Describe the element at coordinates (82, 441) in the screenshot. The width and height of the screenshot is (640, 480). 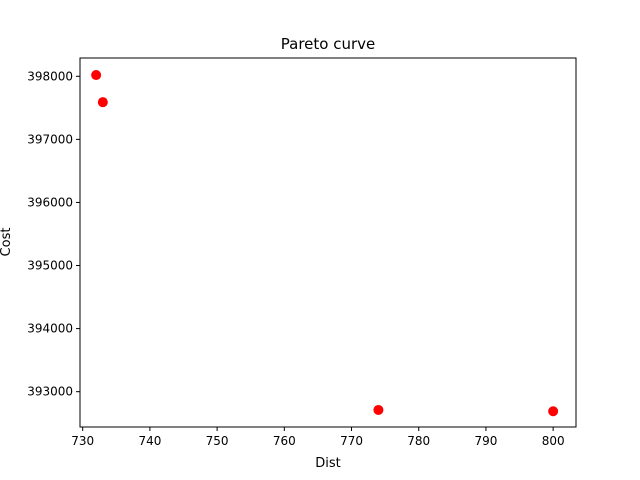
I see `x-tick-label: 730` at that location.